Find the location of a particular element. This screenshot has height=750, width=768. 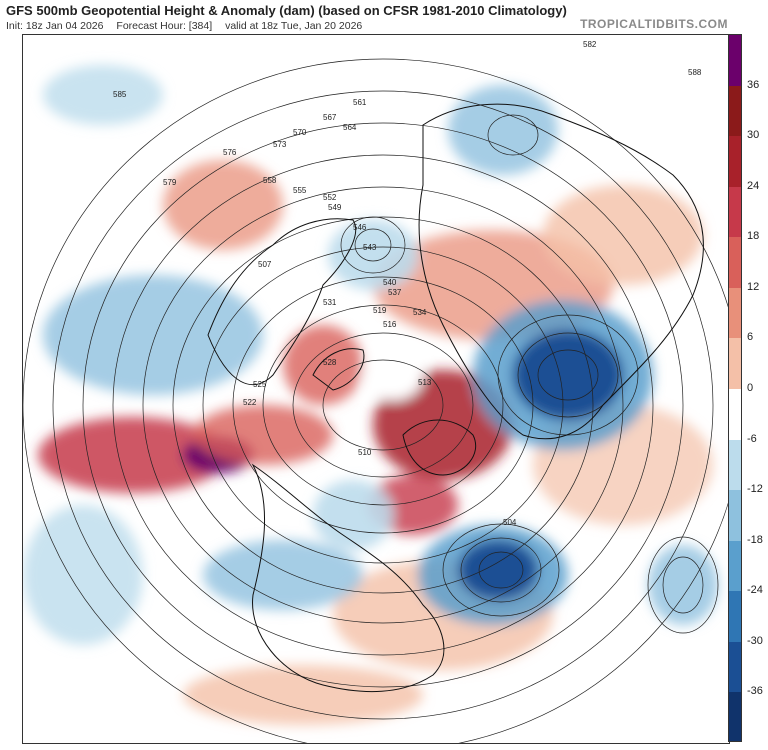

contour-label: 579 is located at coordinates (170, 182).